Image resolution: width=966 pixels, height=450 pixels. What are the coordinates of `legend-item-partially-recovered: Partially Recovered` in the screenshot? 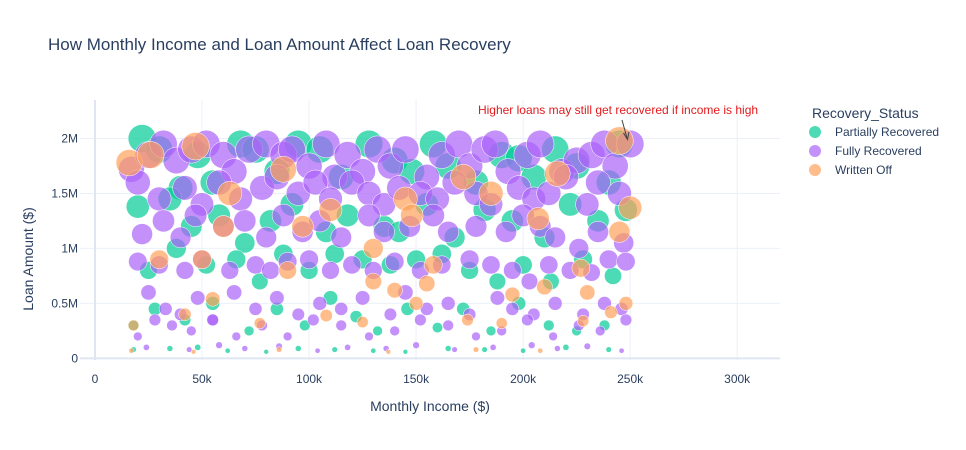 It's located at (874, 132).